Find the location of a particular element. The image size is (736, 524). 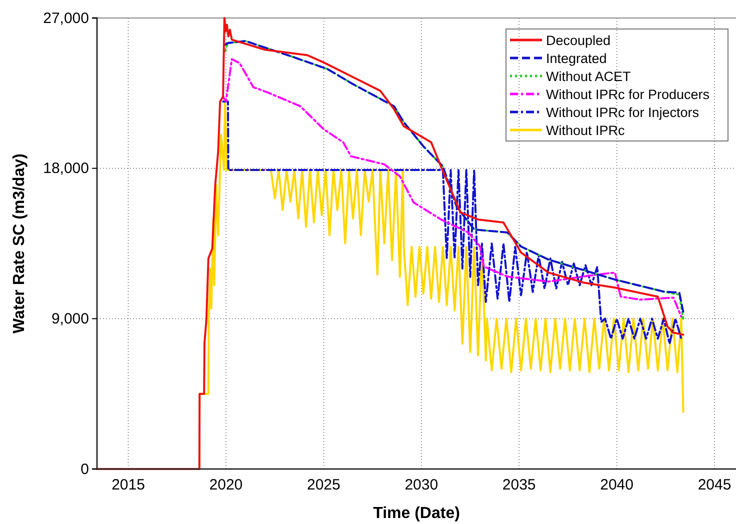

legend-label: Integrated is located at coordinates (576, 58).